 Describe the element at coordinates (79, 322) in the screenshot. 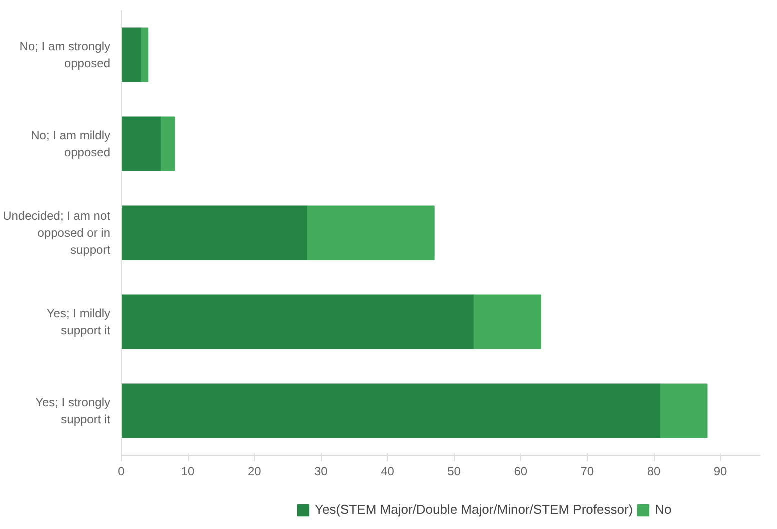

I see `y-tick-label: Yes; I mildly support it` at that location.